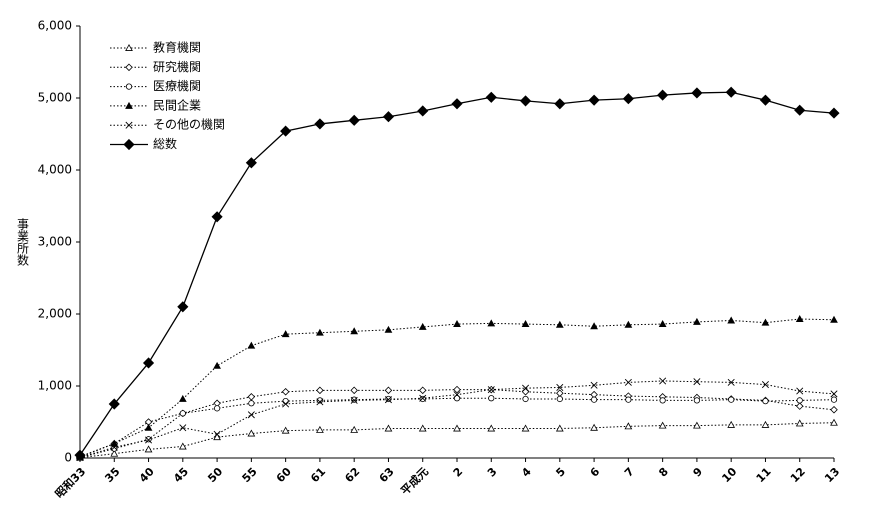 The width and height of the screenshot is (870, 528). Describe the element at coordinates (414, 480) in the screenshot. I see `x-tick-label: 平成元` at that location.